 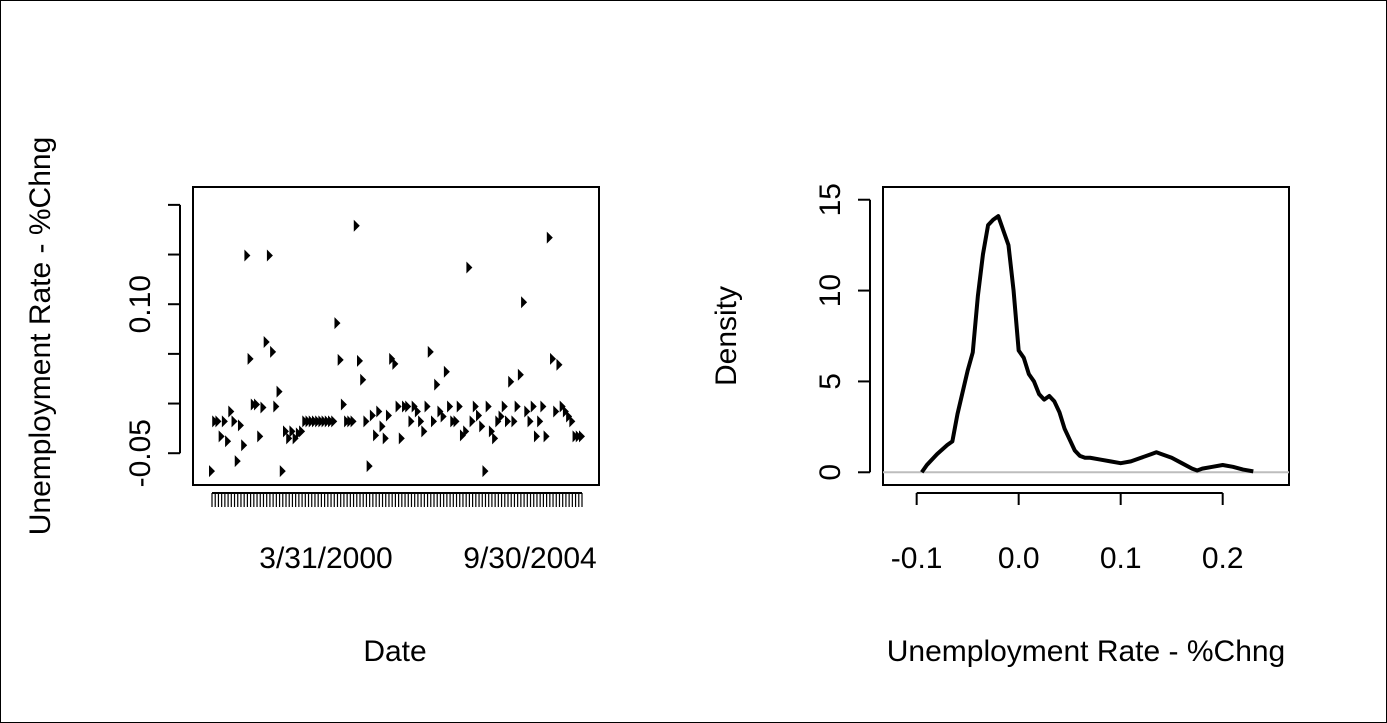 I want to click on left-x-tick-label: 3/31/2000, so click(x=325, y=558).